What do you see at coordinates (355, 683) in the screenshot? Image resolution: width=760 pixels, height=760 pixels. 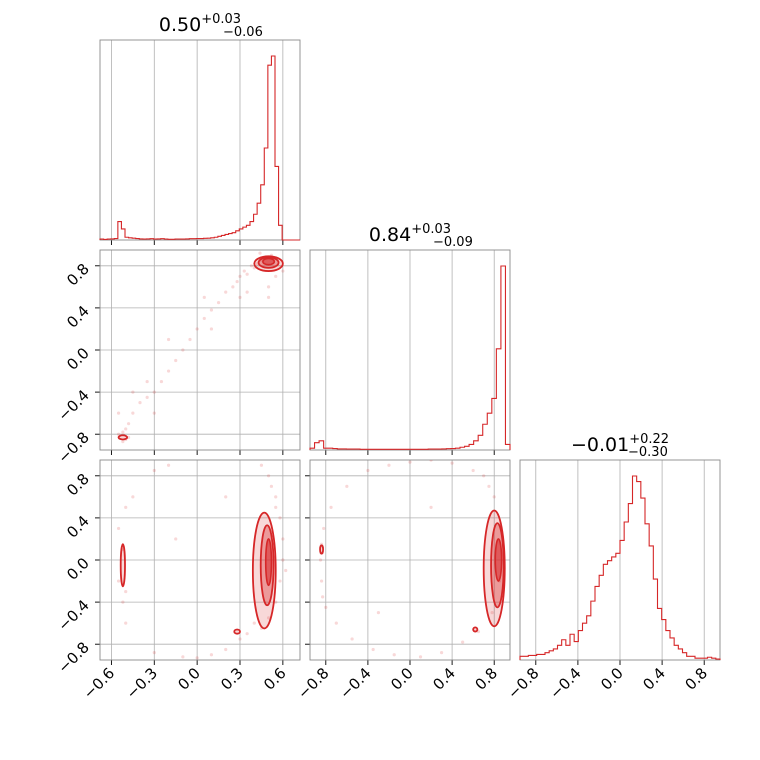 I see `x-tick-label: −0.4` at bounding box center [355, 683].